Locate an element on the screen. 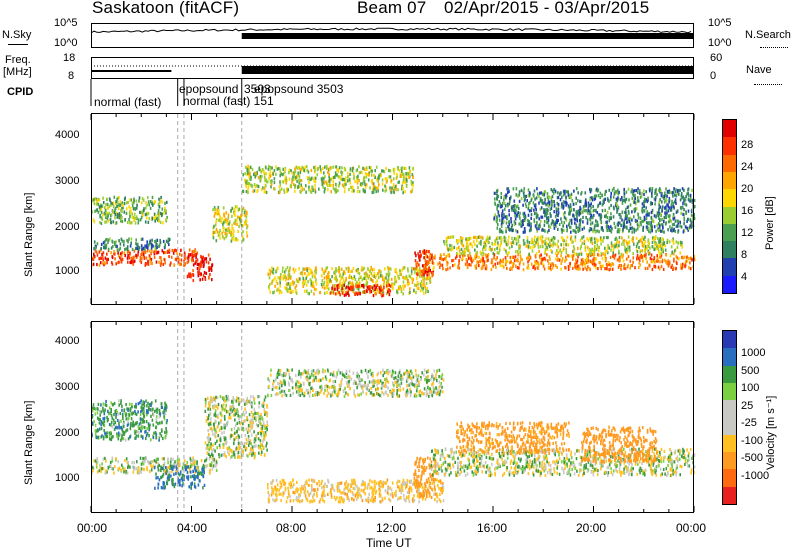  nsky-tick-bottom: 10^0 is located at coordinates (66, 43).